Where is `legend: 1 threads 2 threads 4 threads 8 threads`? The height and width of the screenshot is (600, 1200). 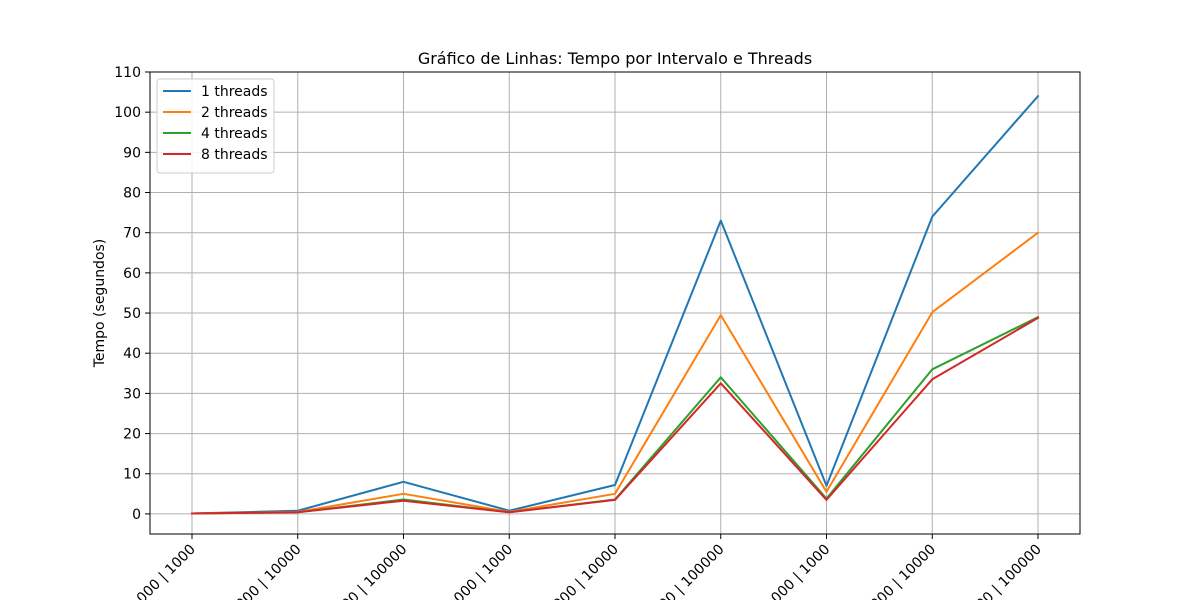 legend: 1 threads 2 threads 4 threads 8 threads is located at coordinates (215, 126).